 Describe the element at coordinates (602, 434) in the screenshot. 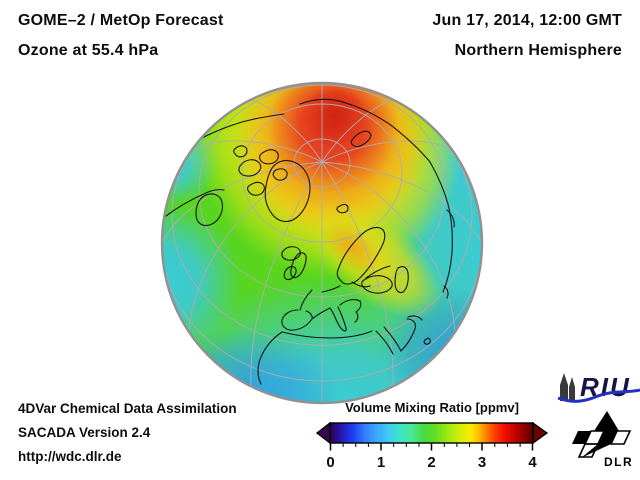

I see `dlr-arrow-icon` at that location.